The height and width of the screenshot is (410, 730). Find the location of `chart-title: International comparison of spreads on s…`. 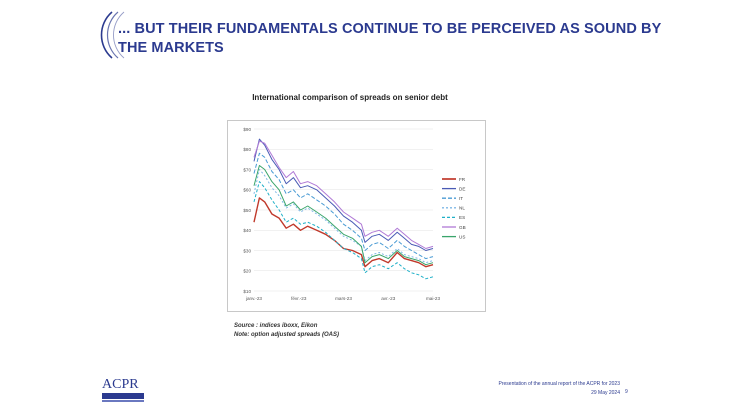

chart-title: International comparison of spreads on s… is located at coordinates (350, 97).